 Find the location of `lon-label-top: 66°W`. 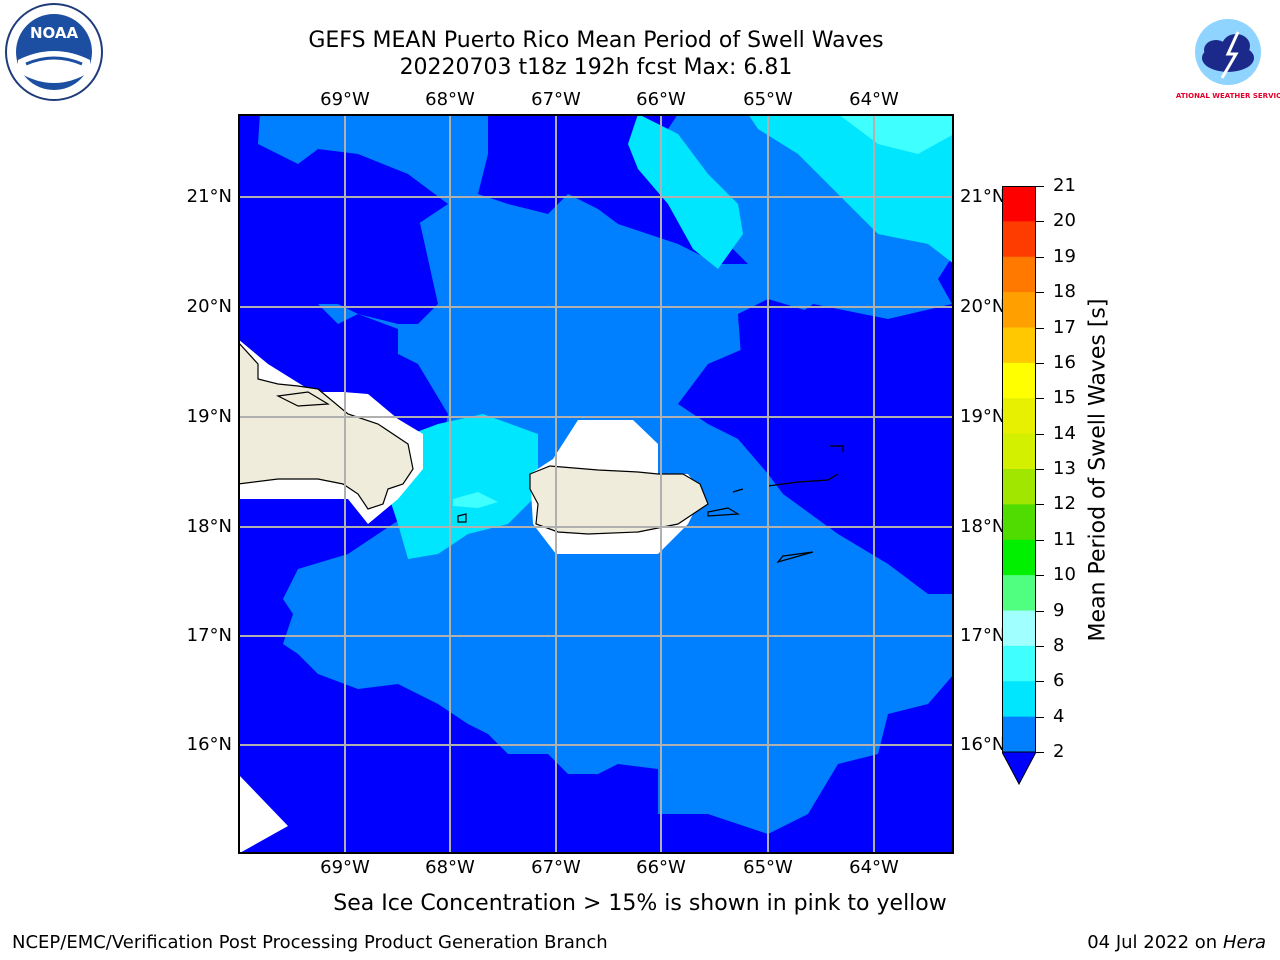

lon-label-top: 66°W is located at coordinates (661, 99).